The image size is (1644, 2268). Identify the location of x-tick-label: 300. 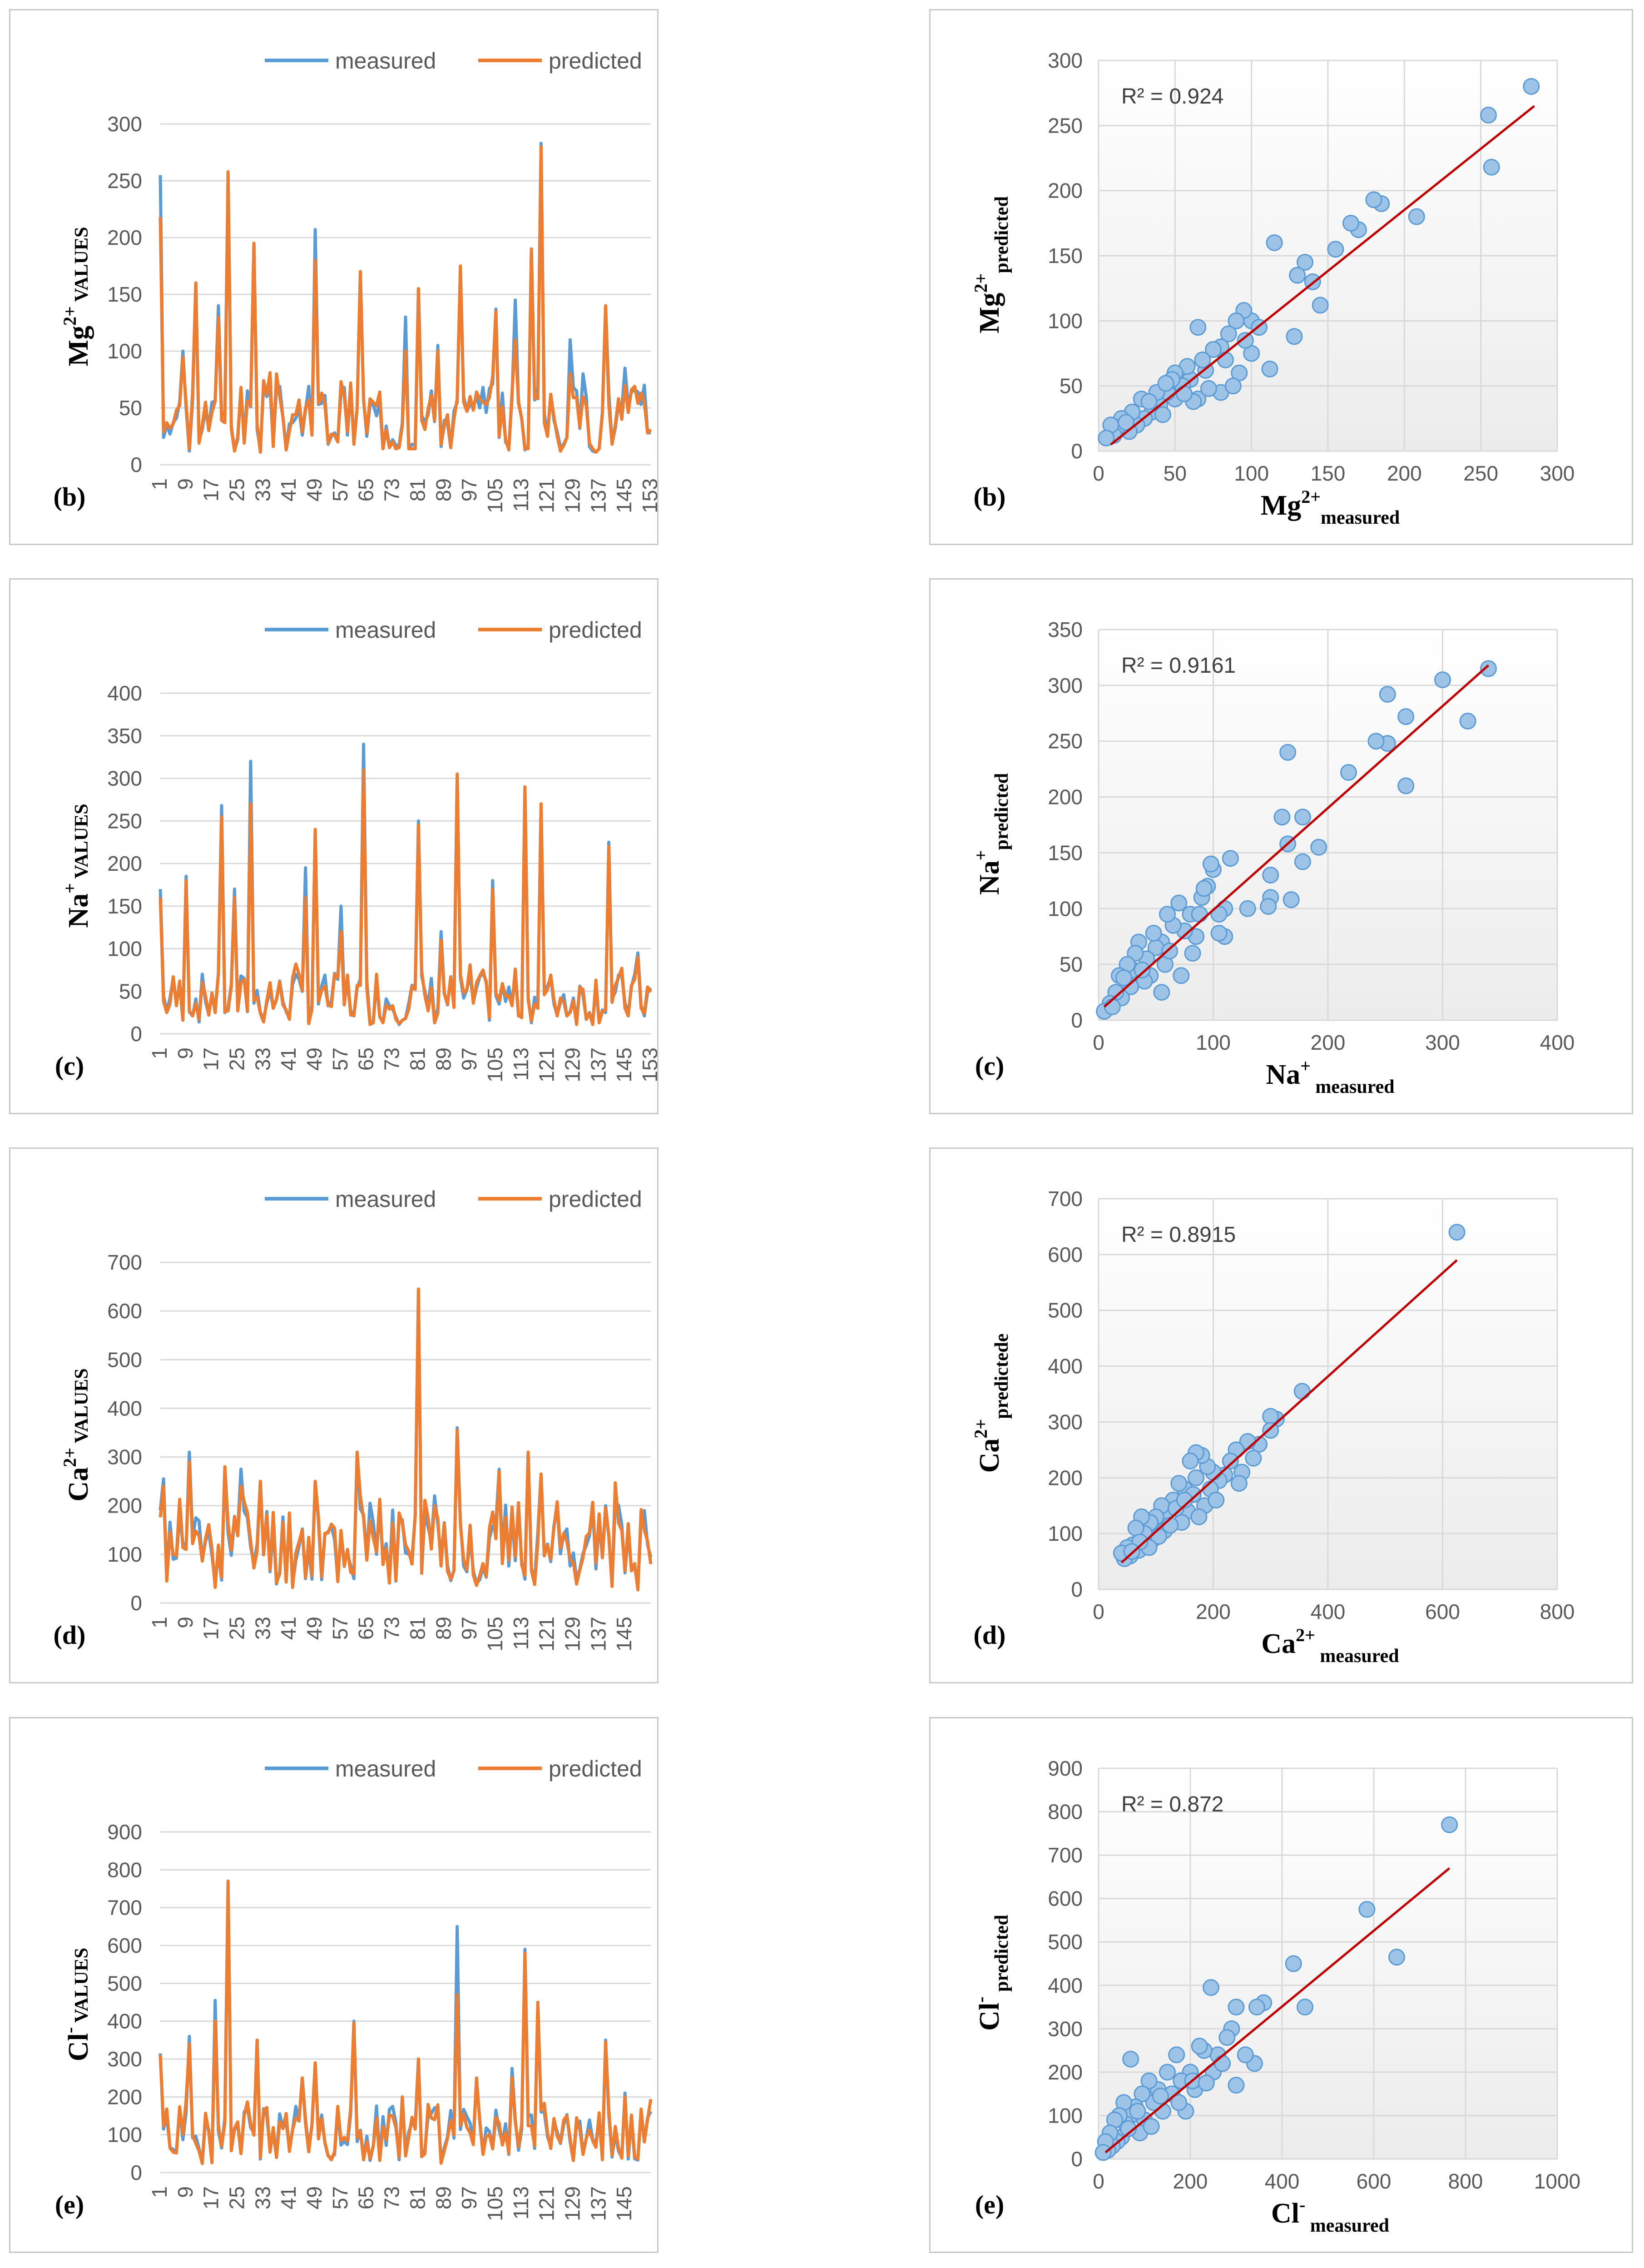
(1557, 473).